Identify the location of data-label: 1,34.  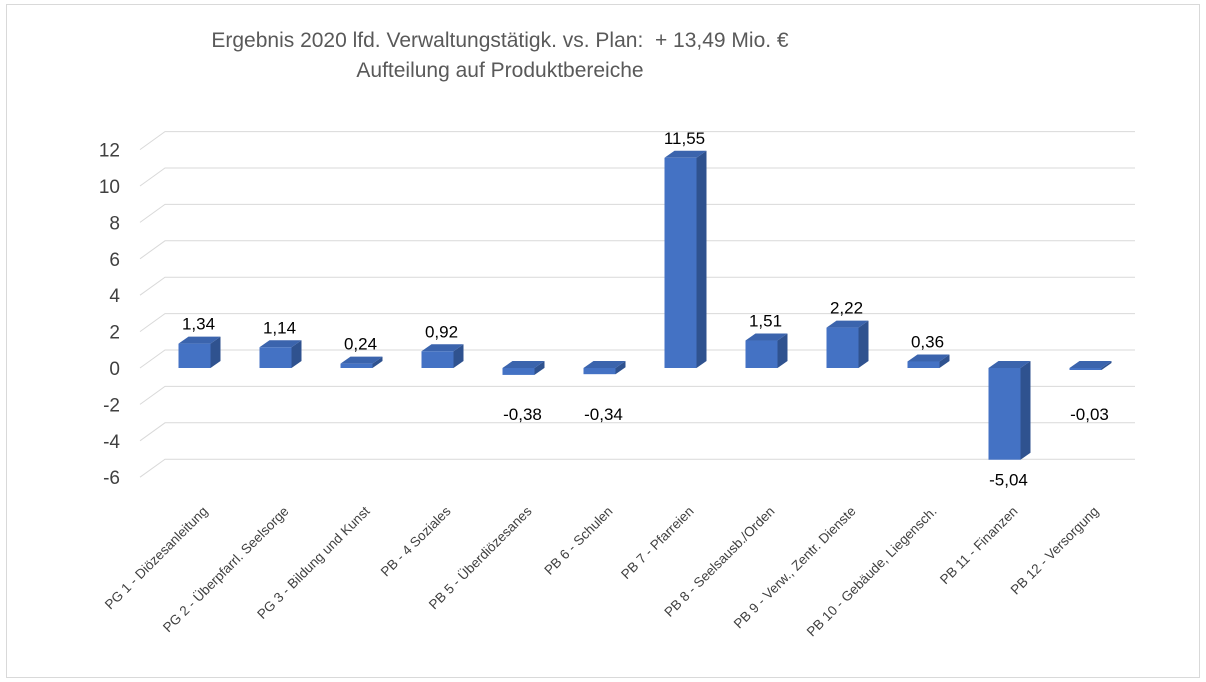
(198, 324).